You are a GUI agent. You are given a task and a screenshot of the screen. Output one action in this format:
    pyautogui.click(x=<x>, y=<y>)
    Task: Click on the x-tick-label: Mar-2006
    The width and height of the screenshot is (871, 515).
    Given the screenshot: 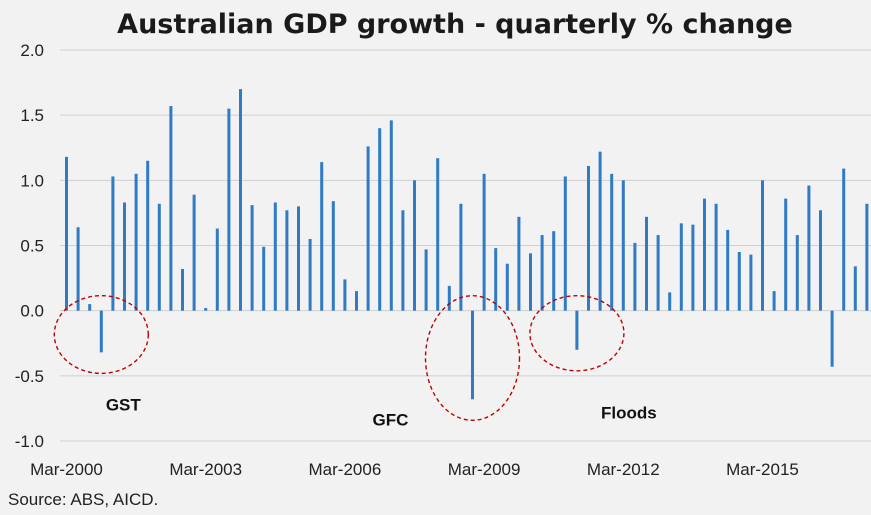 What is the action you would take?
    pyautogui.click(x=345, y=469)
    